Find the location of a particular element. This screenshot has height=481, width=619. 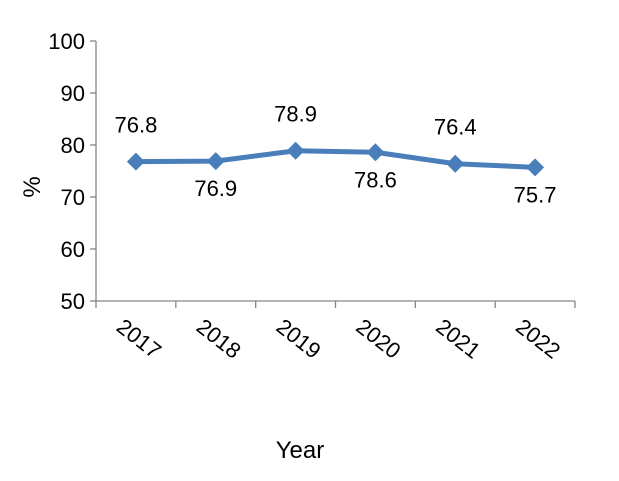

x-axis-ticks: 2017 2018 2019 2020 2021 2022 is located at coordinates (335, 332).